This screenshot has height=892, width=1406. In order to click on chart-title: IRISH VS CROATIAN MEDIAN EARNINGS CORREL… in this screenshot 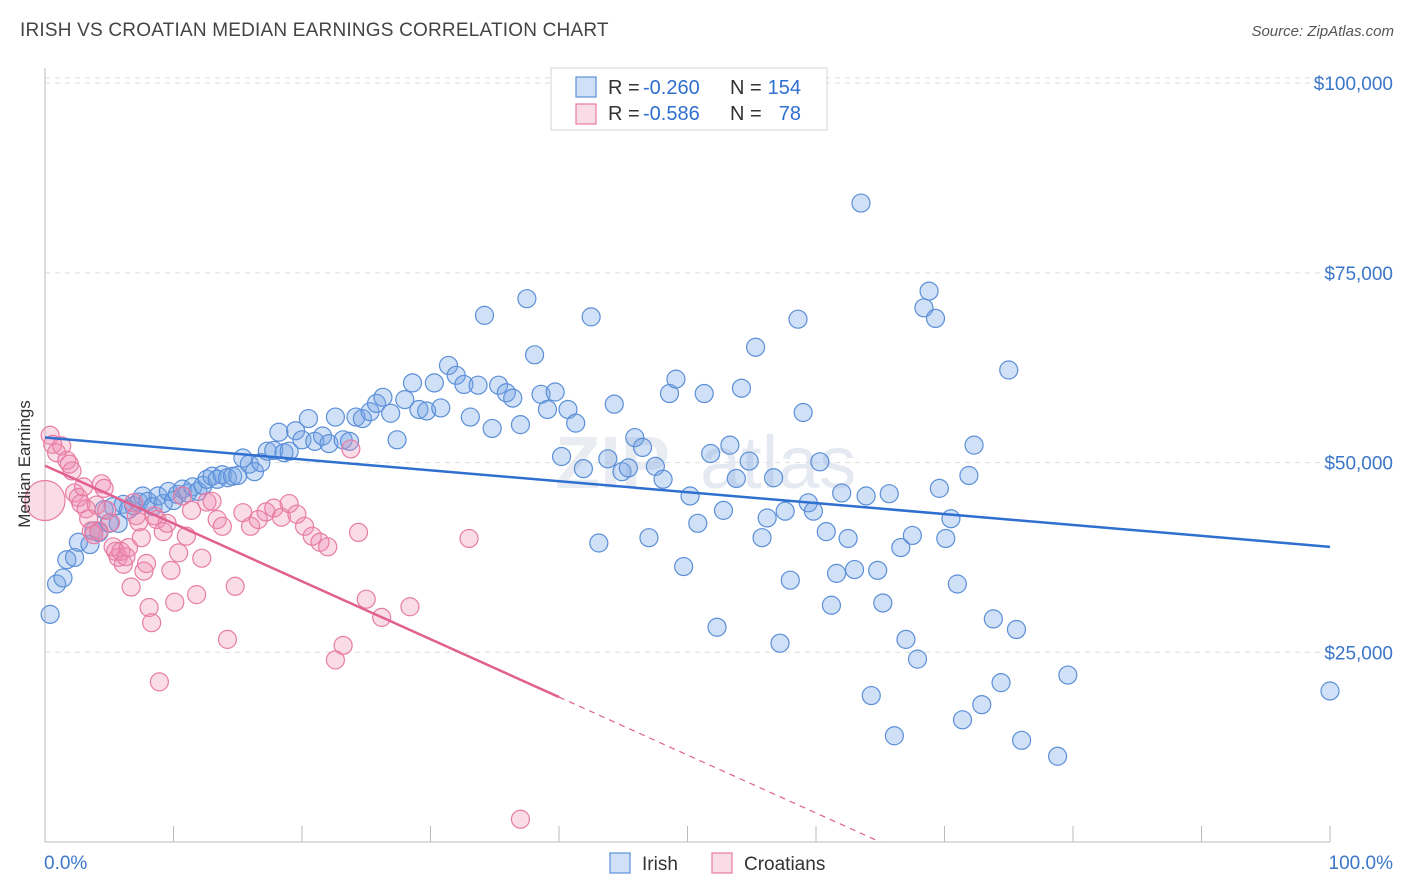, I will do `click(314, 30)`.